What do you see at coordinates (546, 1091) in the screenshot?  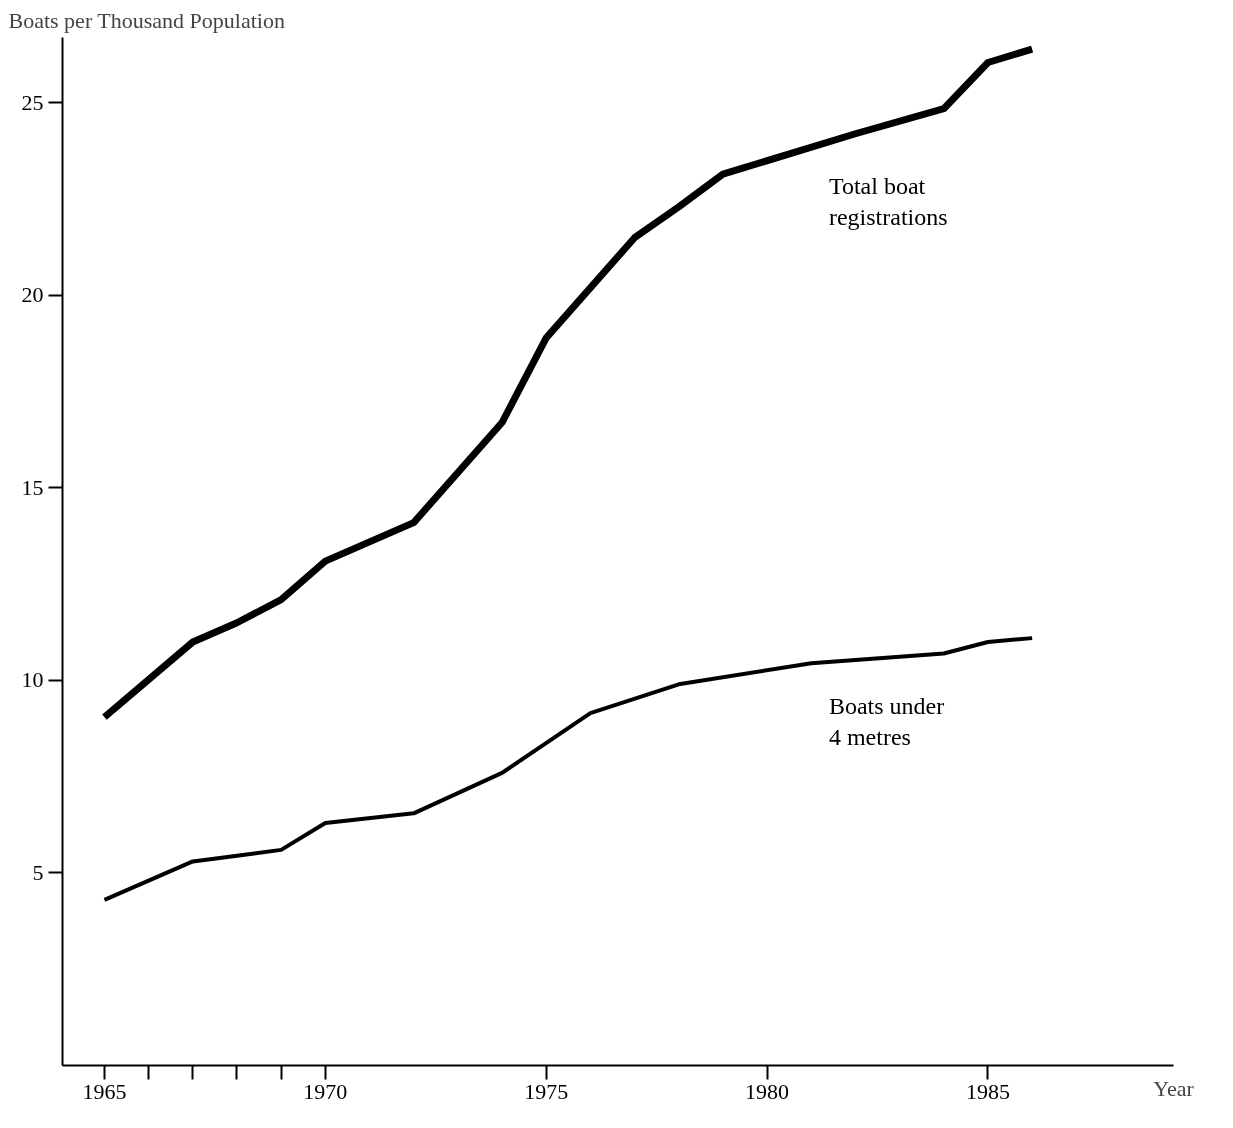 I see `x-tick-label: 1975` at bounding box center [546, 1091].